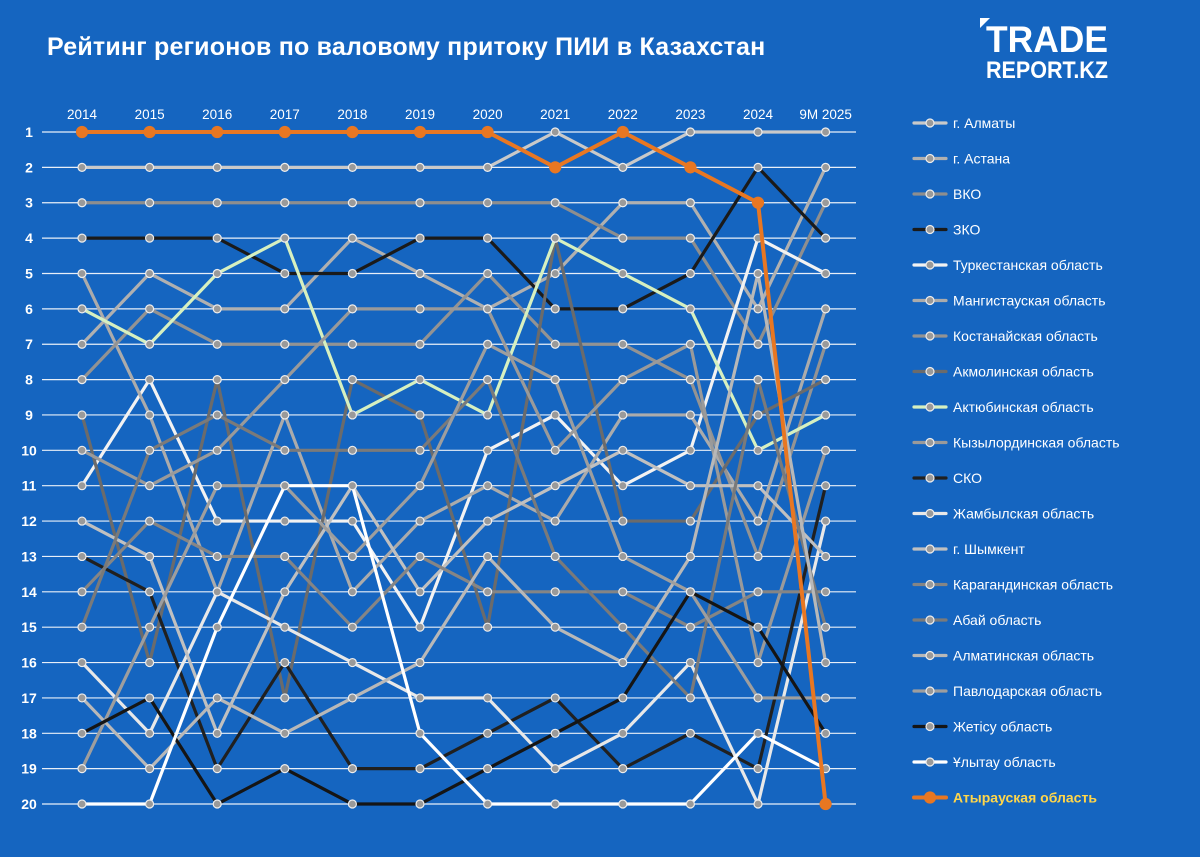 This screenshot has height=857, width=1200. I want to click on x-tick-label: 2022, so click(623, 114).